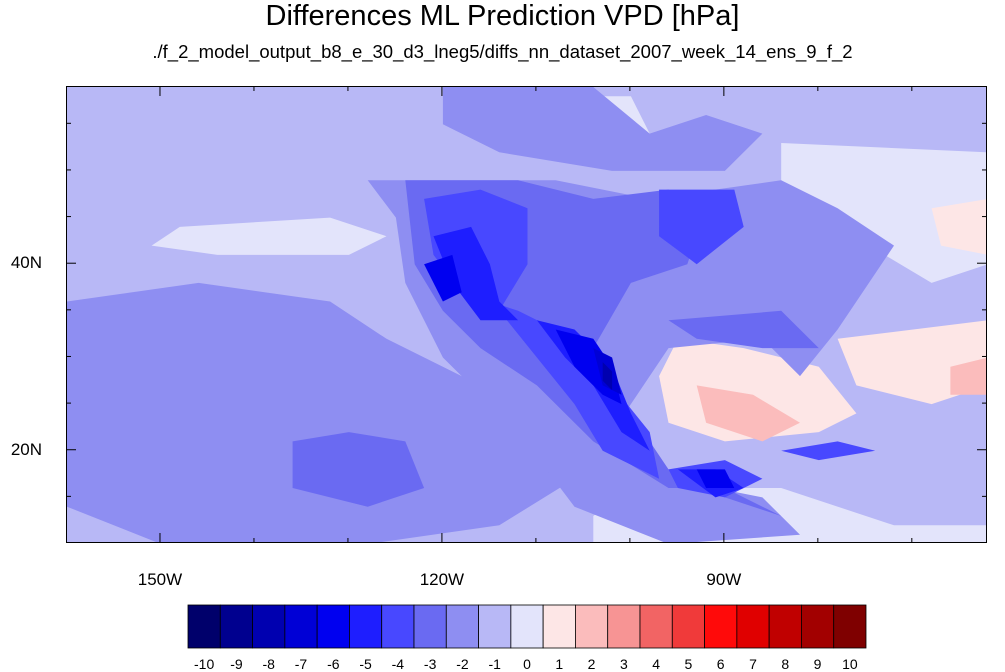 The height and width of the screenshot is (672, 1005). Describe the element at coordinates (724, 579) in the screenshot. I see `x-tick-label: 90W` at that location.